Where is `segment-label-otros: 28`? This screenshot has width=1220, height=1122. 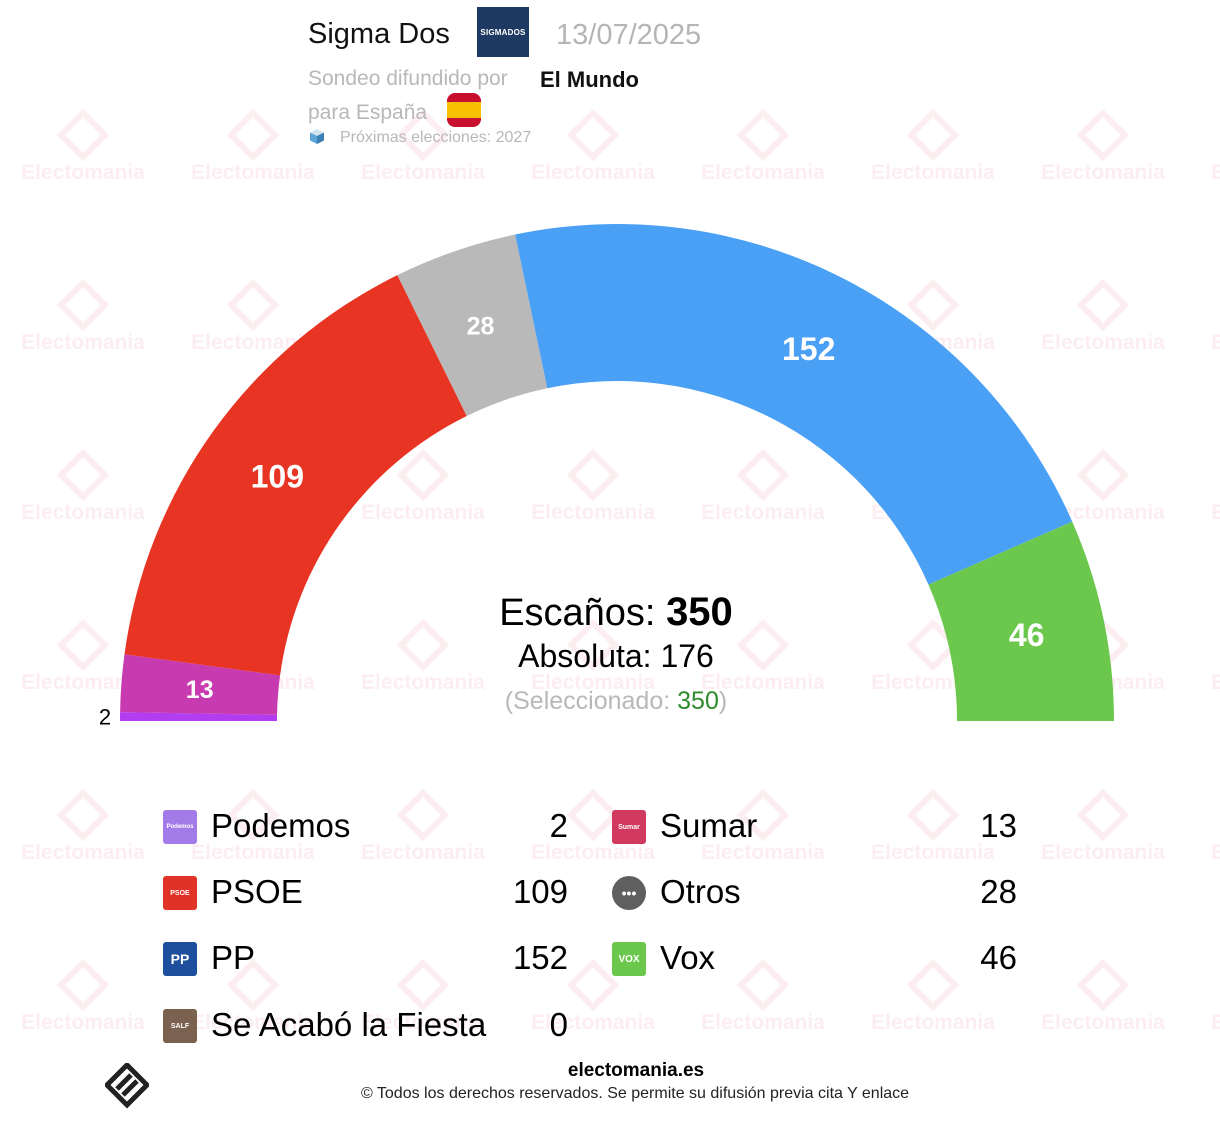
segment-label-otros: 28 is located at coordinates (481, 326).